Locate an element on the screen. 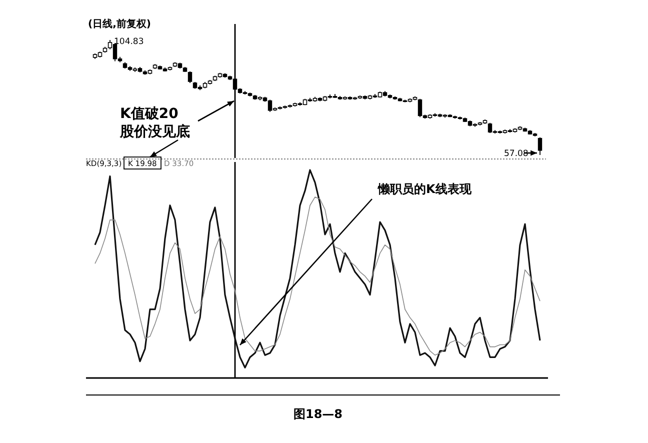 This screenshot has height=443, width=648. caption: 图18—8 is located at coordinates (318, 414).